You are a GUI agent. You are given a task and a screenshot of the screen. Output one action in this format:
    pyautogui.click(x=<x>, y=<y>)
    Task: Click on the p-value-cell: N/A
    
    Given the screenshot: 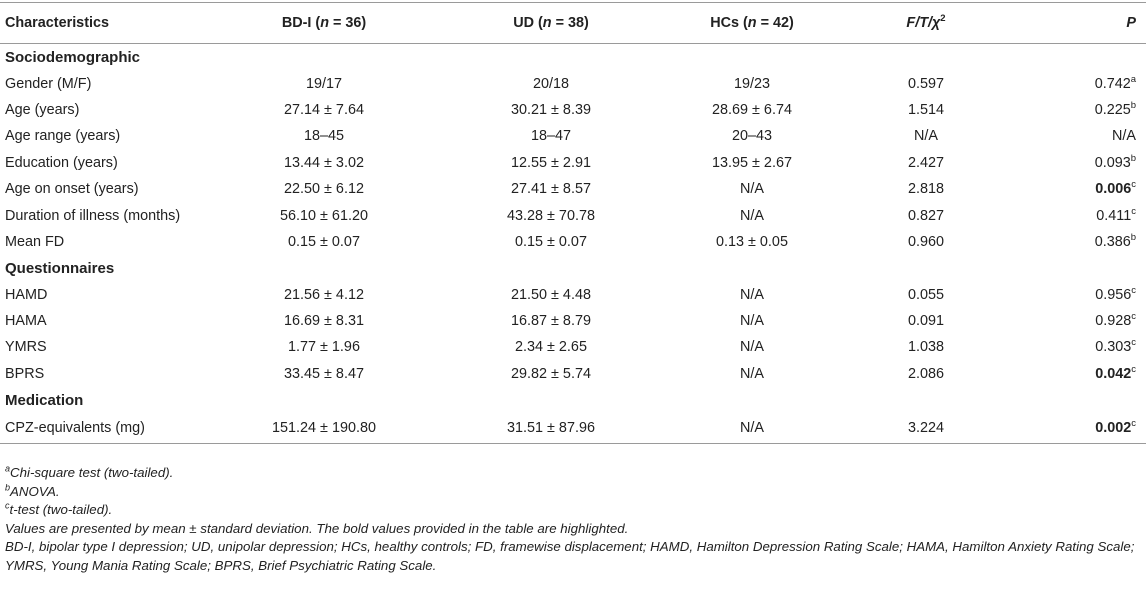 What is the action you would take?
    pyautogui.click(x=1081, y=136)
    